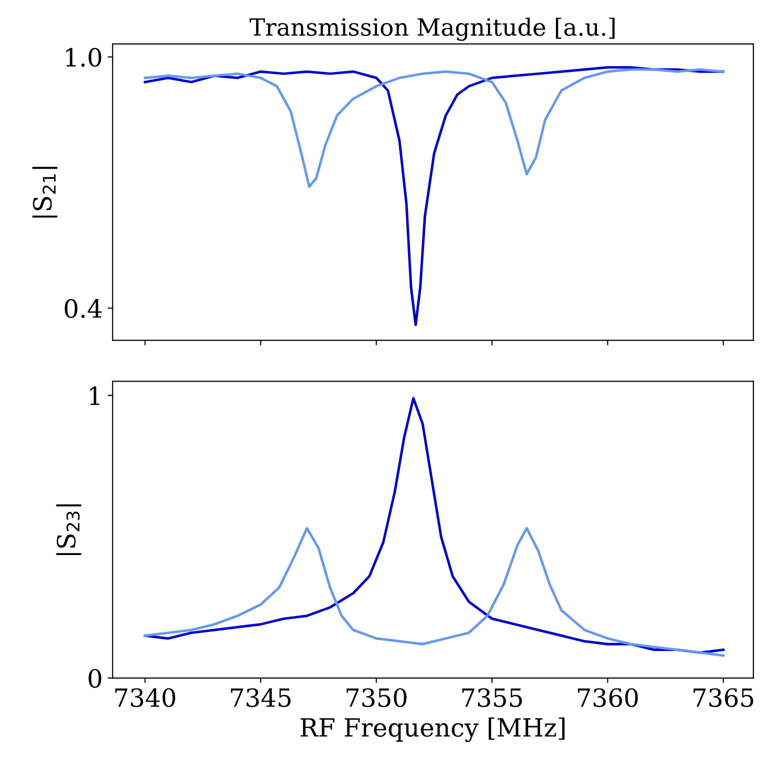  Describe the element at coordinates (69, 530) in the screenshot. I see `y-axis-title: |S$_{23}$|` at that location.